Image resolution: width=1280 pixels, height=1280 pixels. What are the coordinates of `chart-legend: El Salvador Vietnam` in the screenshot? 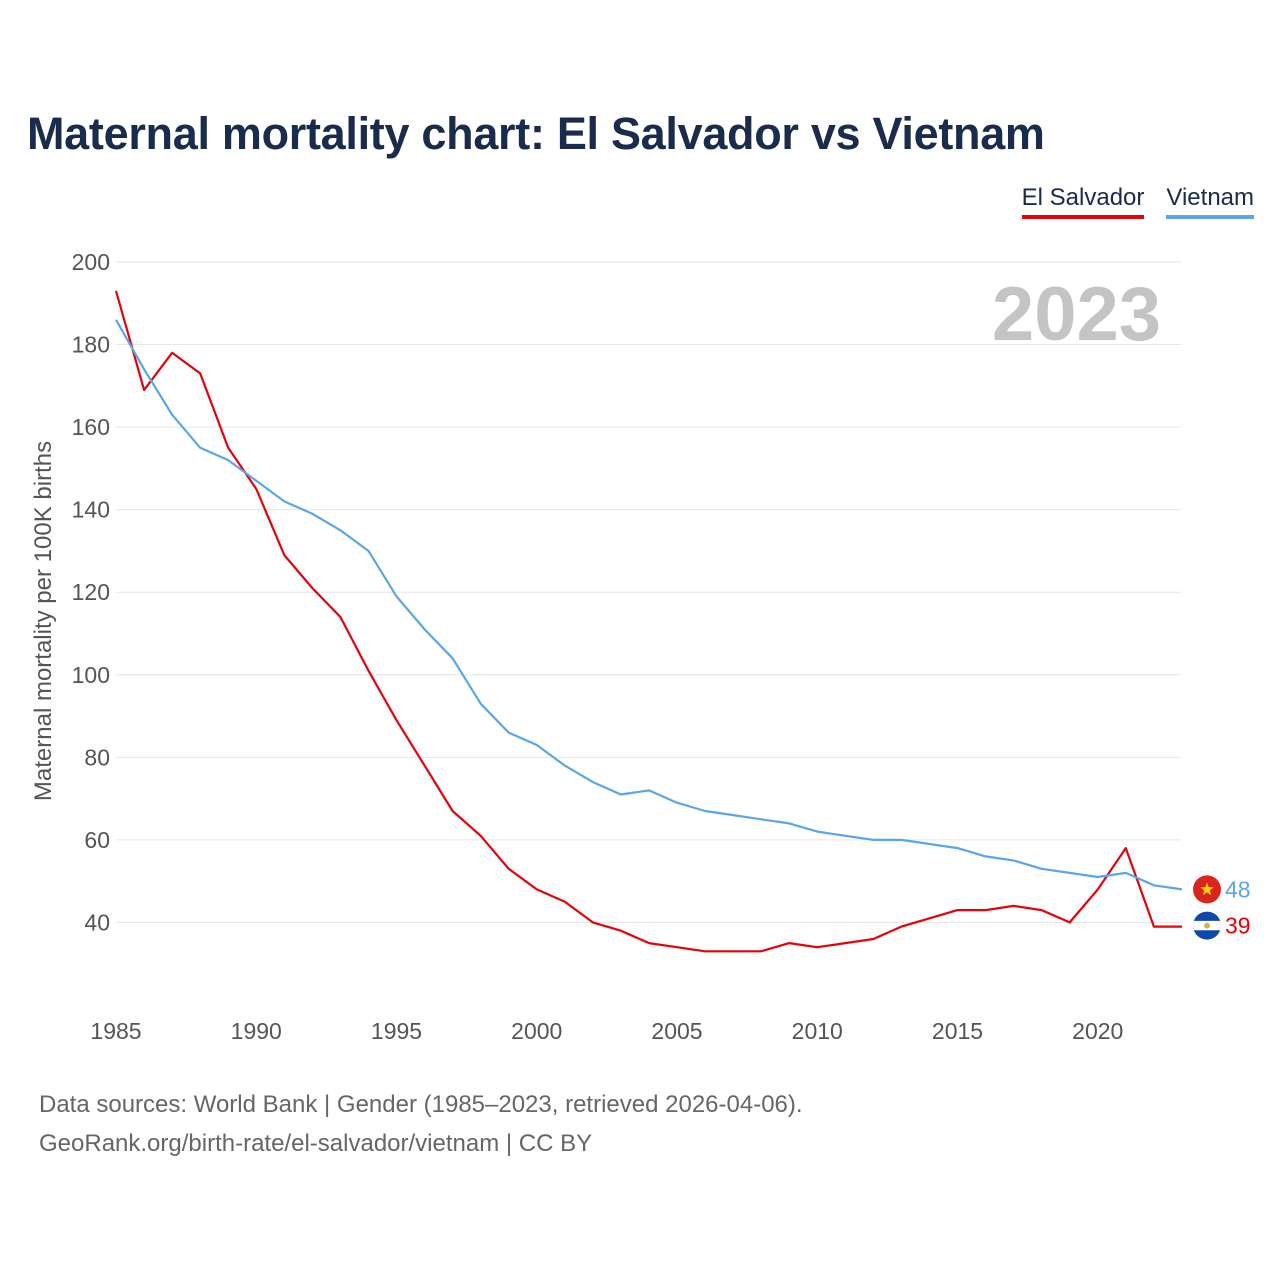 It's located at (1137, 201).